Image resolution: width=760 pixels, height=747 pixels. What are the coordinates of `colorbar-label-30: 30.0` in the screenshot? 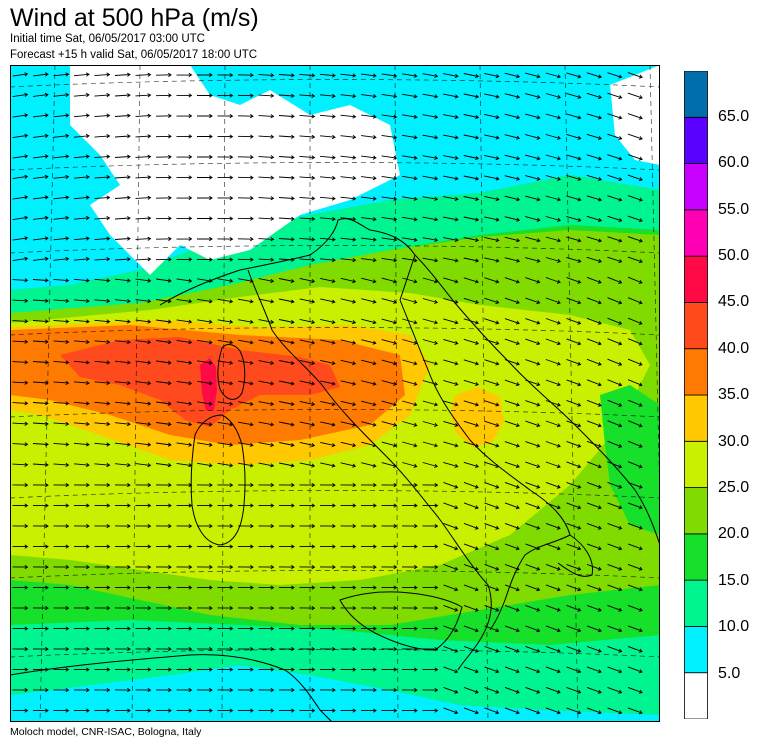 It's located at (734, 441).